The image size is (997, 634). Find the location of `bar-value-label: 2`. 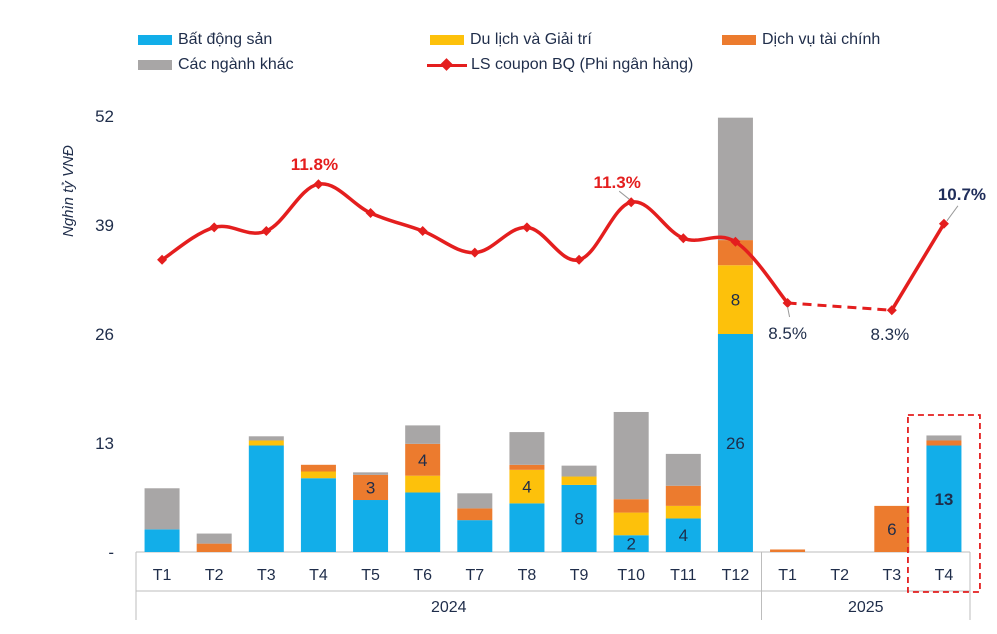

bar-value-label: 2 is located at coordinates (630, 544).